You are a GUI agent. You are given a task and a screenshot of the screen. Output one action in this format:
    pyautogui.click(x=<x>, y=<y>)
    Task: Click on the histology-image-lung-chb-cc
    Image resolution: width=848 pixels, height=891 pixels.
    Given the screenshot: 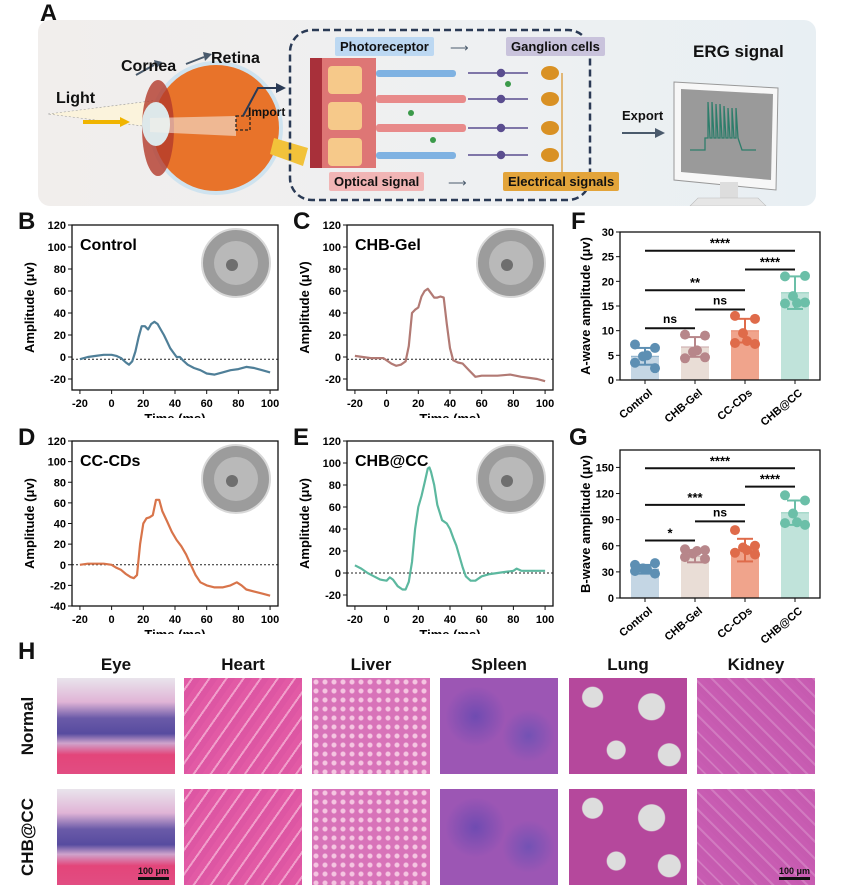 What is the action you would take?
    pyautogui.click(x=628, y=837)
    